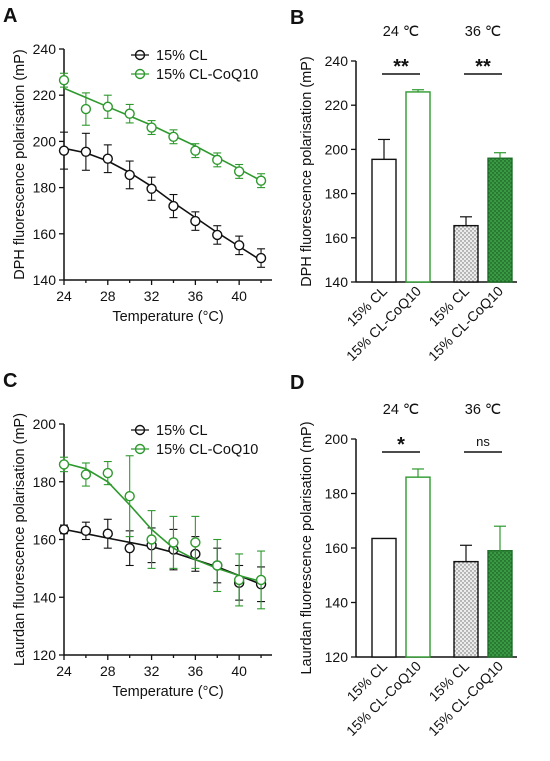  Describe the element at coordinates (297, 383) in the screenshot. I see `panel-letter-d: D` at that location.